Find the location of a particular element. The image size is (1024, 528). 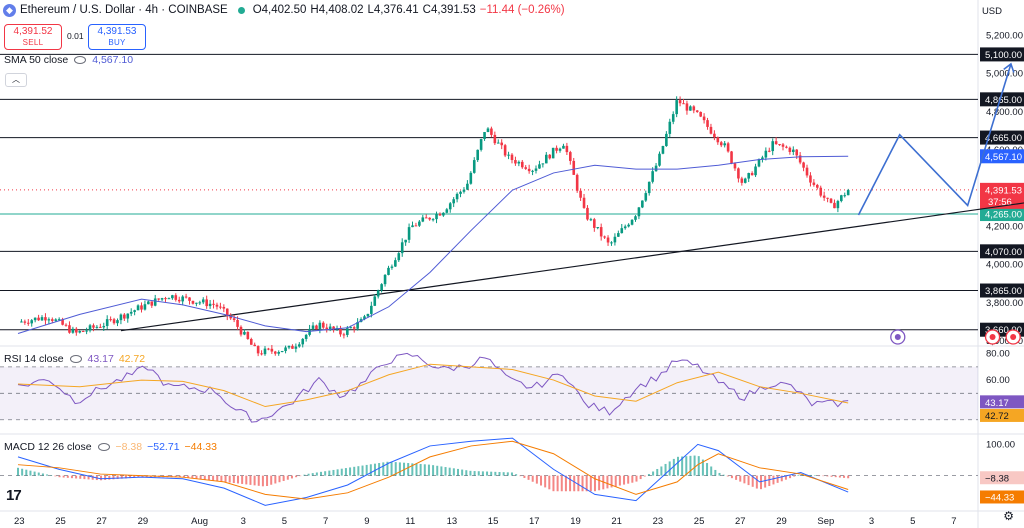

level-price-label: 4,070.00 is located at coordinates (1003, 252).